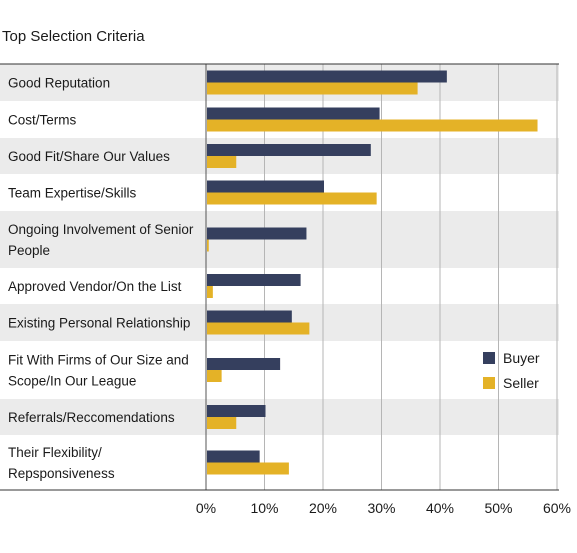  I want to click on chart-title: Top Selection Criteria, so click(73, 36).